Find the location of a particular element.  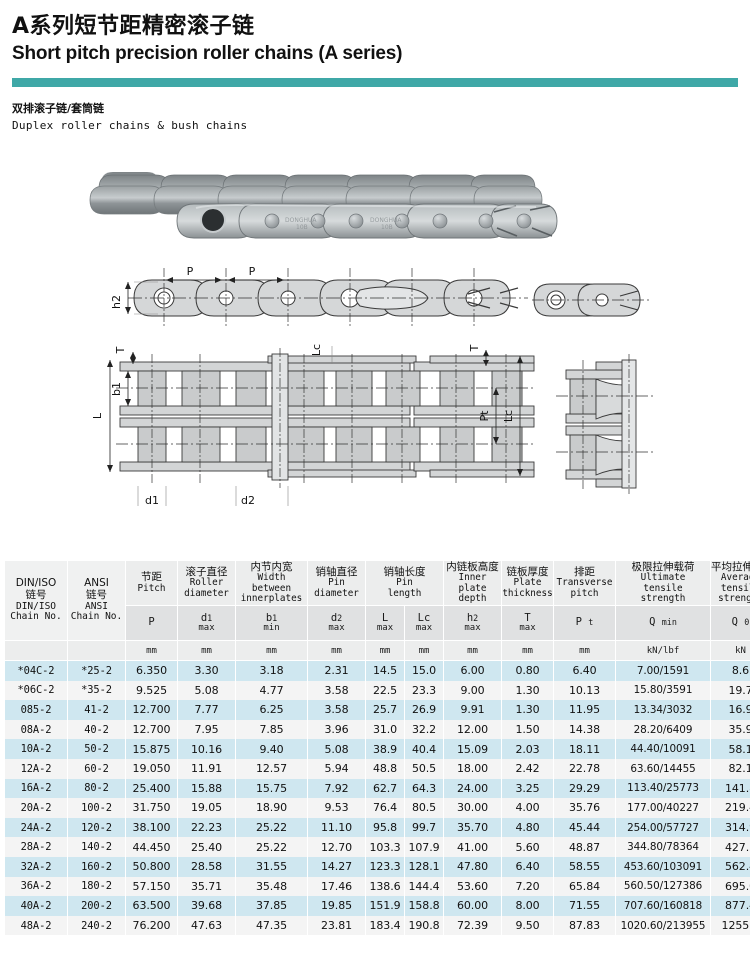

table-cell-c1: 60-2 is located at coordinates (96, 768).